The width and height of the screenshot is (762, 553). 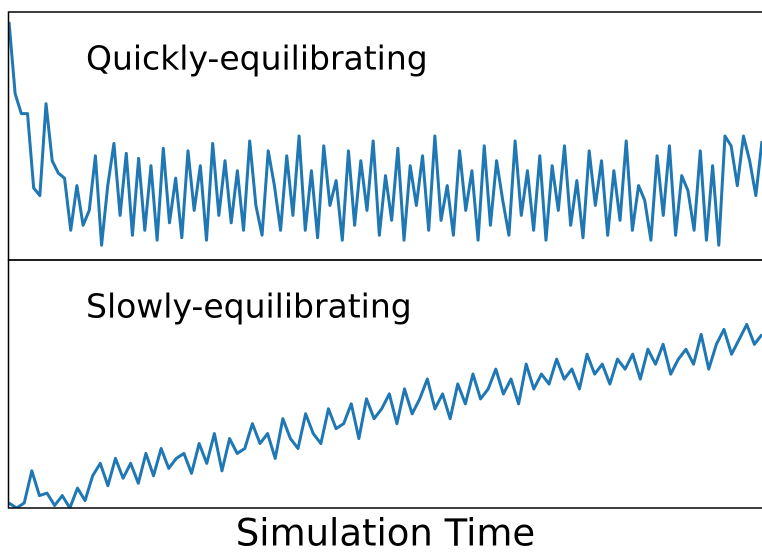 What do you see at coordinates (385, 532) in the screenshot?
I see `x-axis-label: Simulation Time` at bounding box center [385, 532].